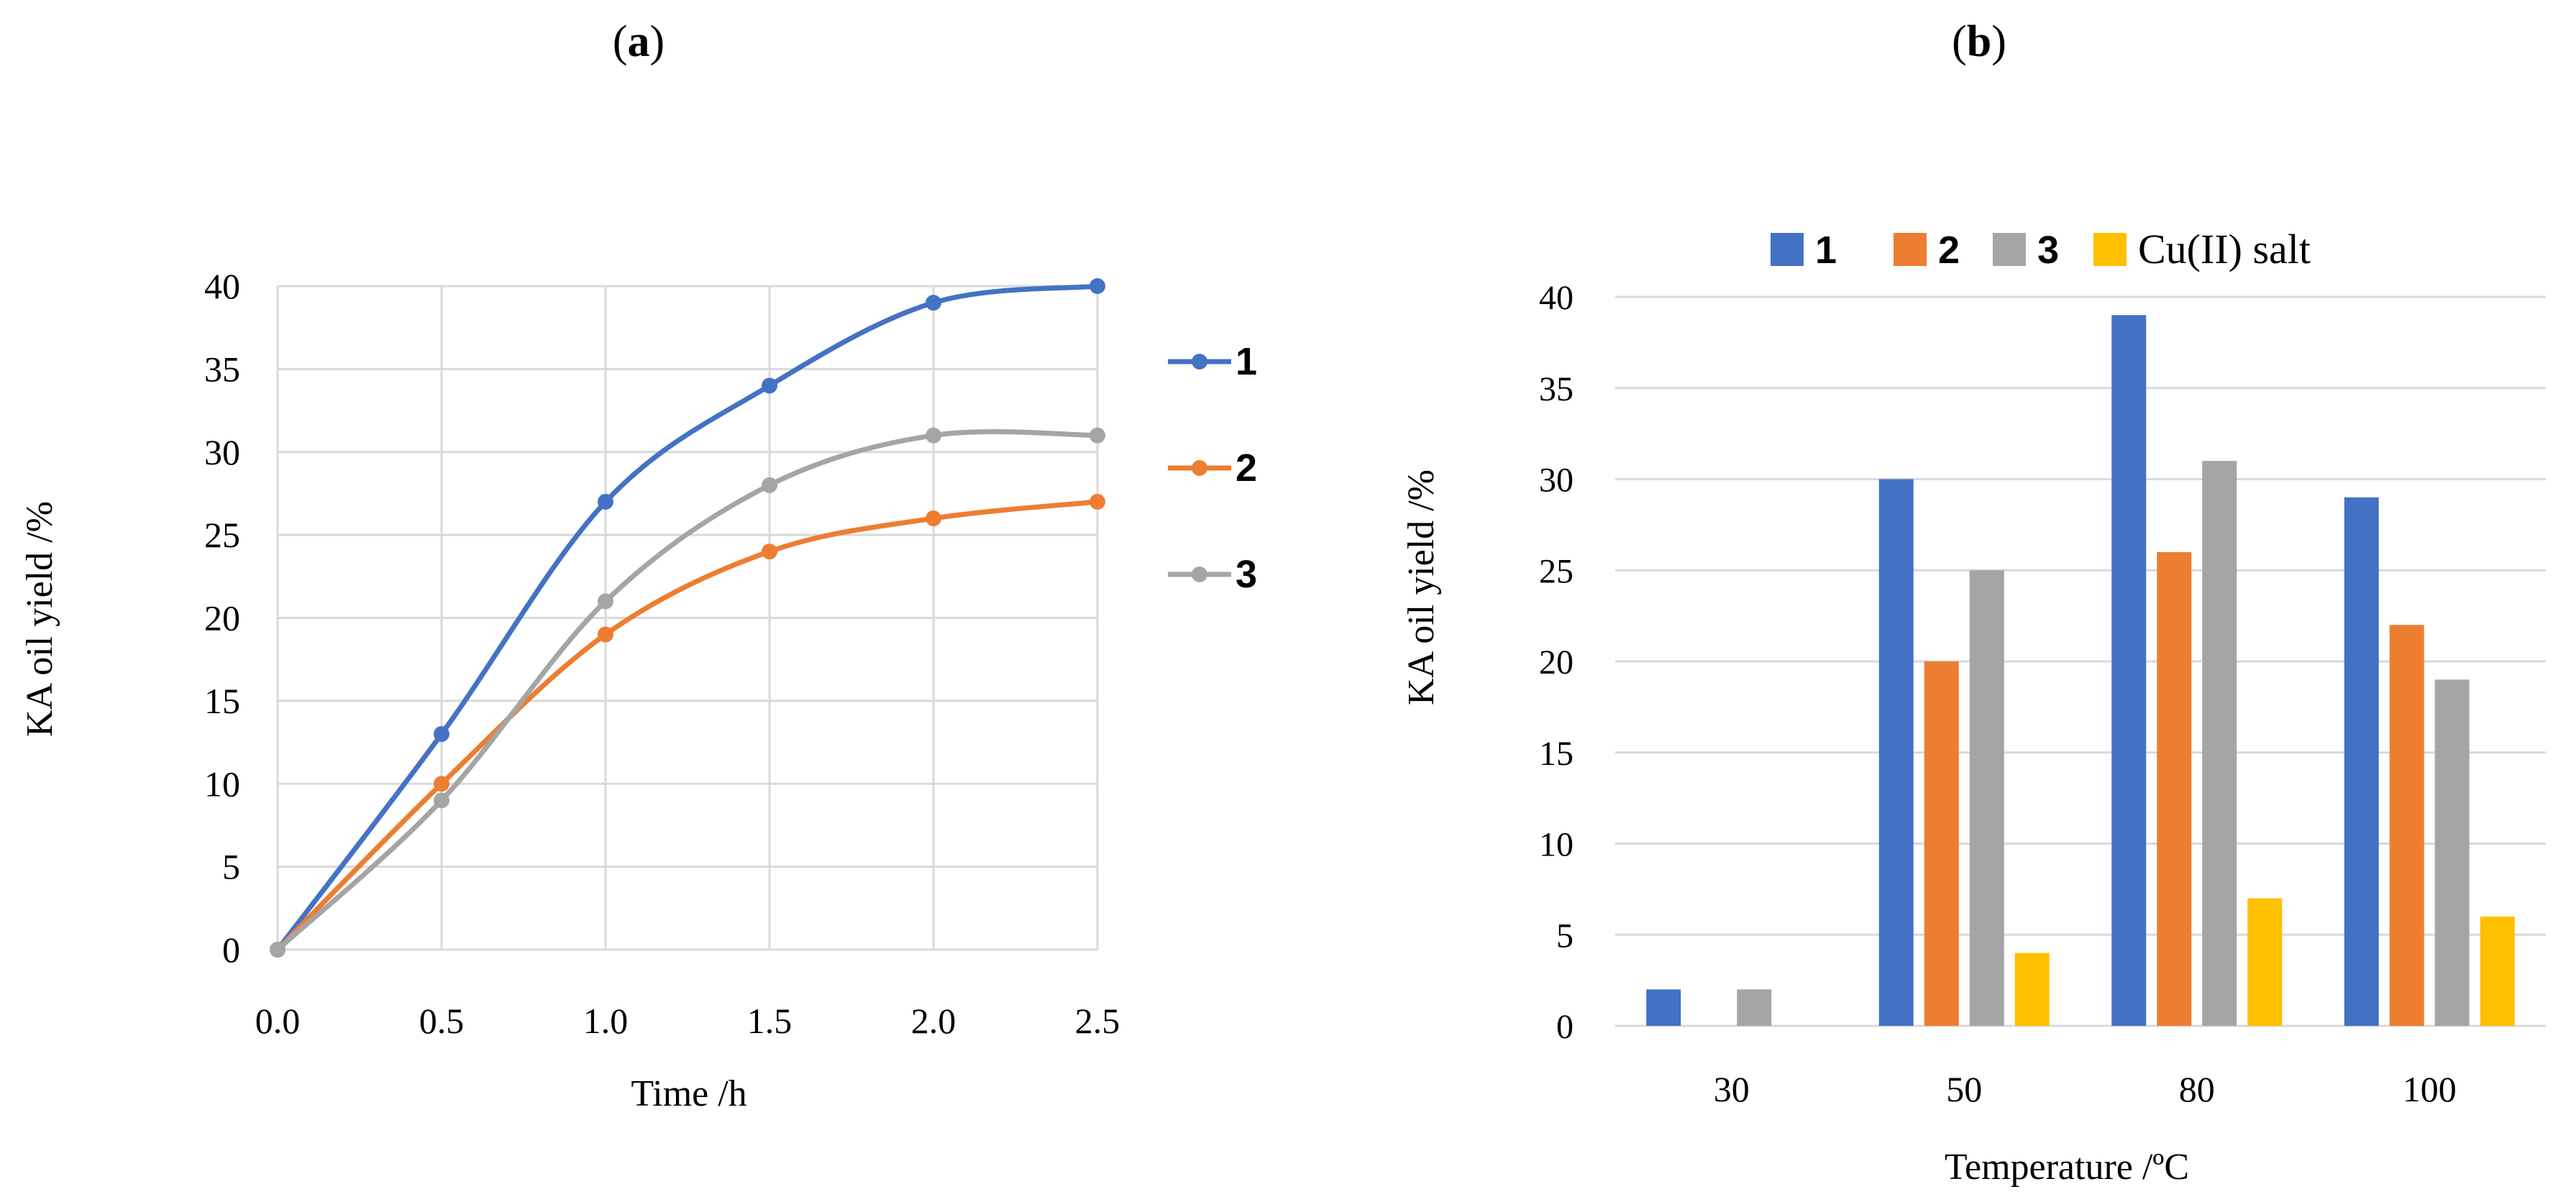 The height and width of the screenshot is (1202, 2576). I want to click on a-x-tick-label: 0.0, so click(278, 1021).